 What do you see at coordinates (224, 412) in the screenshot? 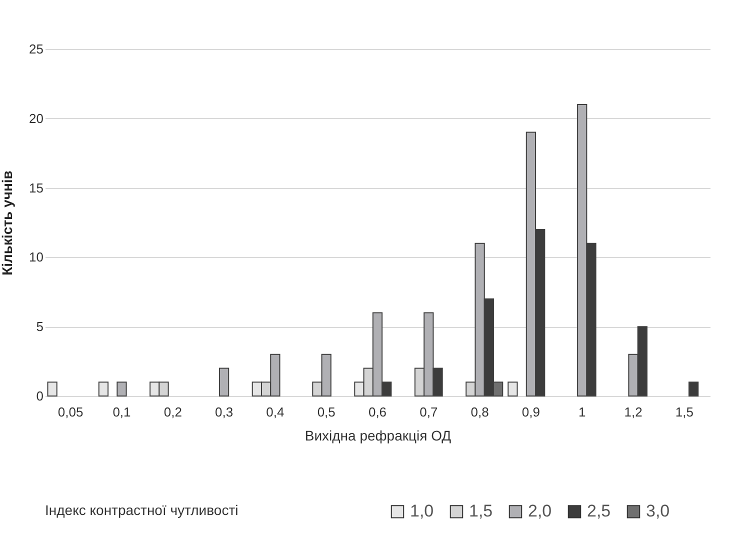
I see `x-tick-label: 0,3` at bounding box center [224, 412].